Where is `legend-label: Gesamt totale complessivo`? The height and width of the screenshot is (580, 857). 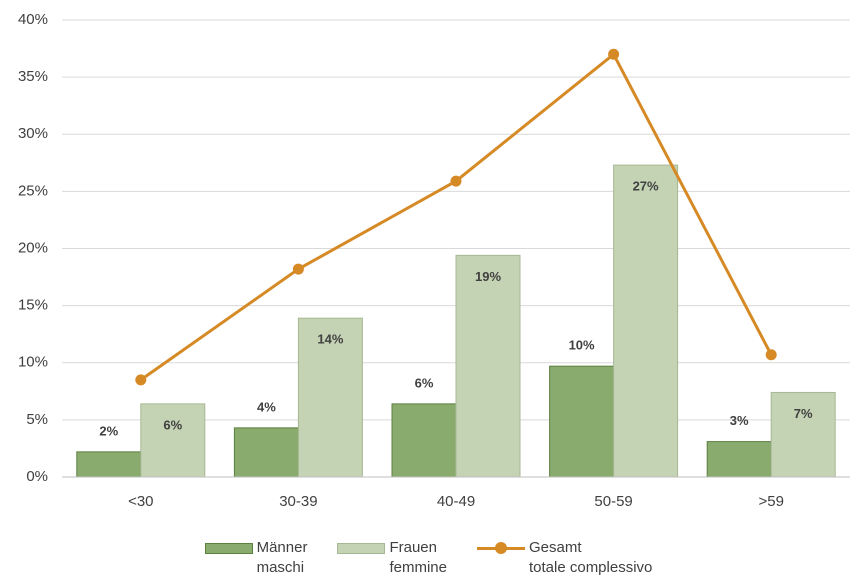 legend-label: Gesamt totale complessivo is located at coordinates (590, 557).